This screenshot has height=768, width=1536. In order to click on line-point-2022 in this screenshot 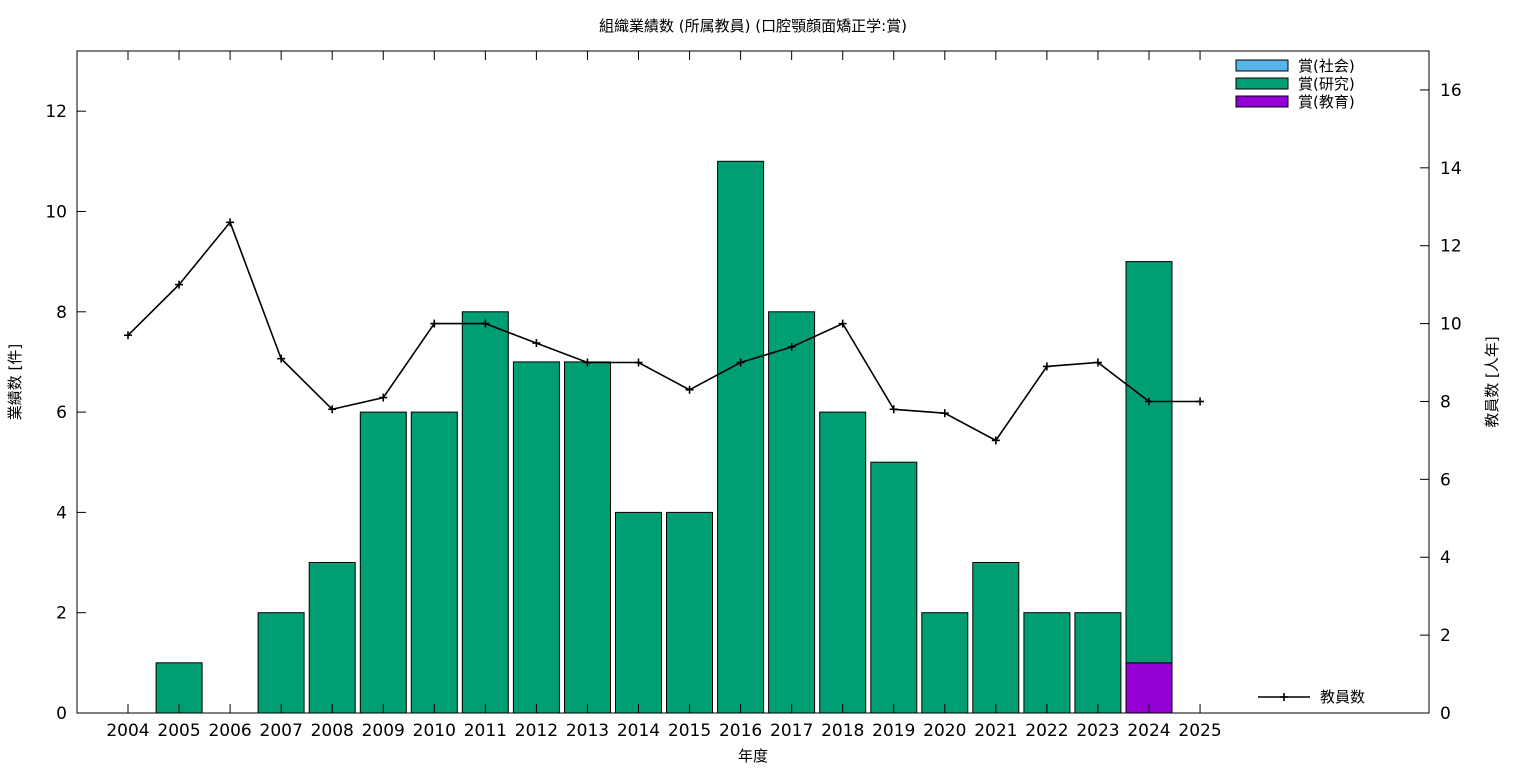, I will do `click(1046, 366)`.